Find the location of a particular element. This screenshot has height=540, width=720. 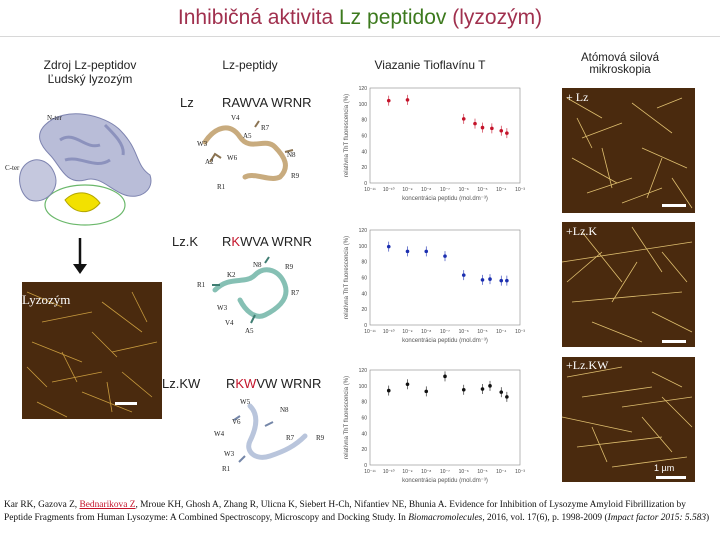

peptide-name-lzk: Lz.K is located at coordinates (185, 241).